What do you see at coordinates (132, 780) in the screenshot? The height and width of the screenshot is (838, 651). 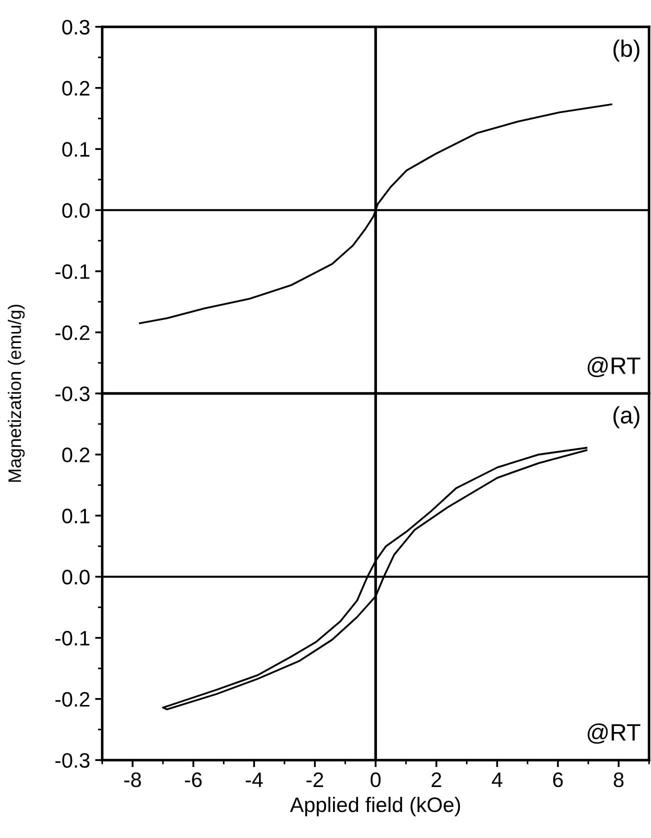 I see `x-tick-label: -8` at bounding box center [132, 780].